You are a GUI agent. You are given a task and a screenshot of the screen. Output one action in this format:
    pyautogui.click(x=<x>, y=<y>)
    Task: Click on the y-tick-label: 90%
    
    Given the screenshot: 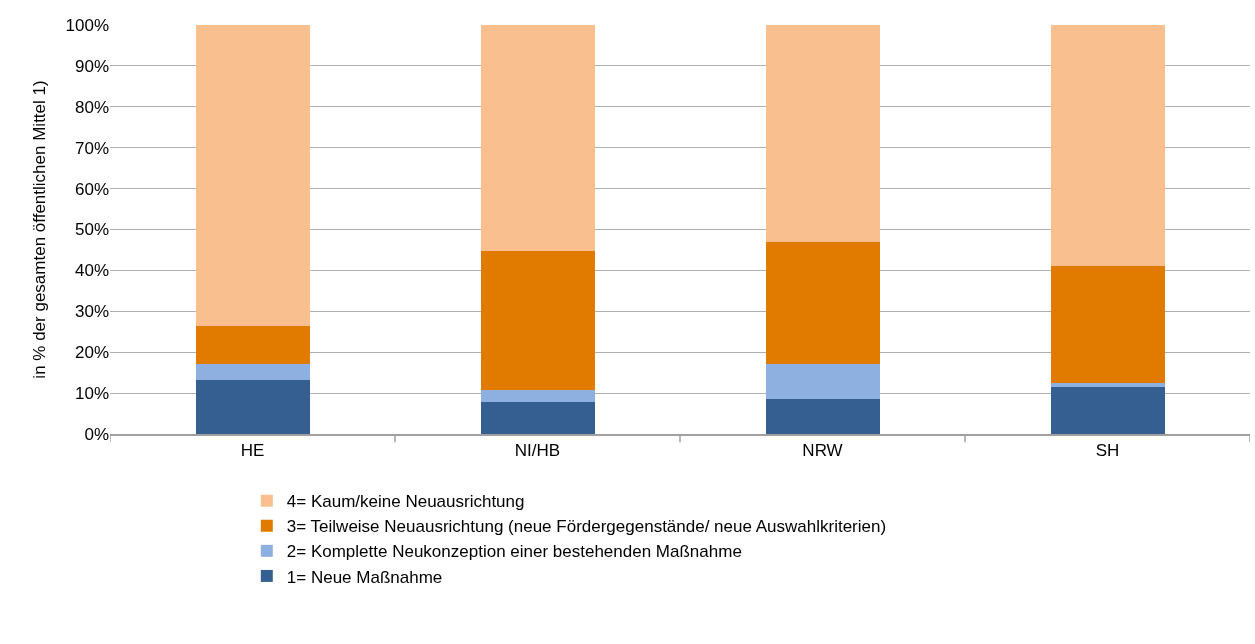 What is the action you would take?
    pyautogui.click(x=91, y=66)
    